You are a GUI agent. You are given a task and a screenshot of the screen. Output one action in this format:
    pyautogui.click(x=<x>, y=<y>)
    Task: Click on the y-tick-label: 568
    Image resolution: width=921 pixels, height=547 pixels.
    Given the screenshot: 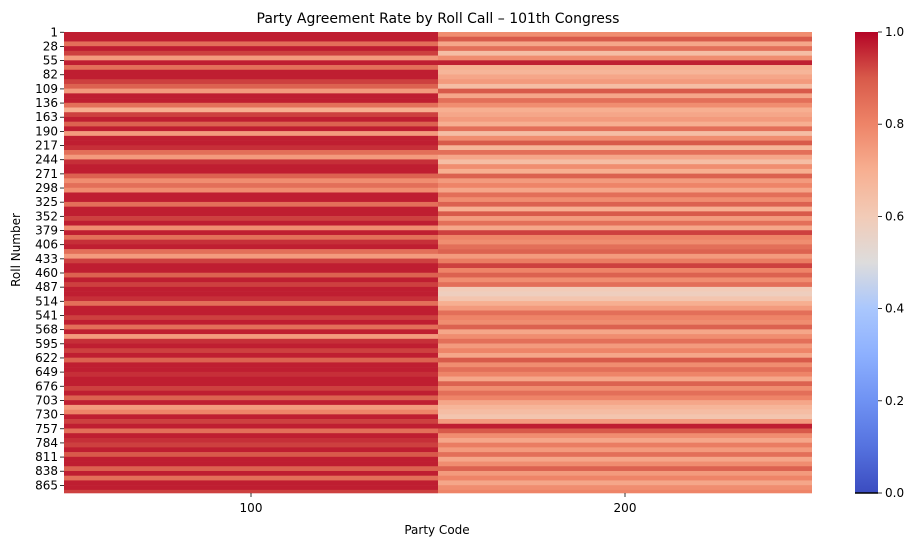 What is the action you would take?
    pyautogui.click(x=46, y=330)
    